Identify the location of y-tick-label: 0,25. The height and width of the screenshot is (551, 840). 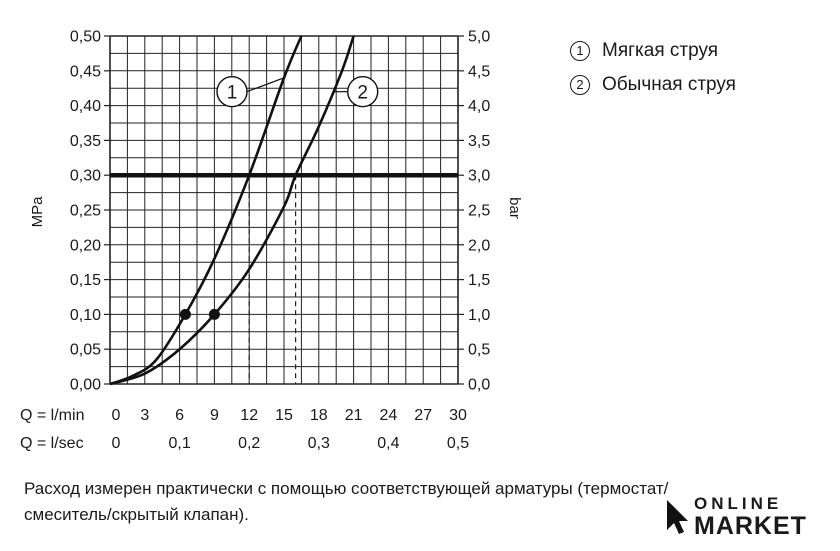
(85, 211).